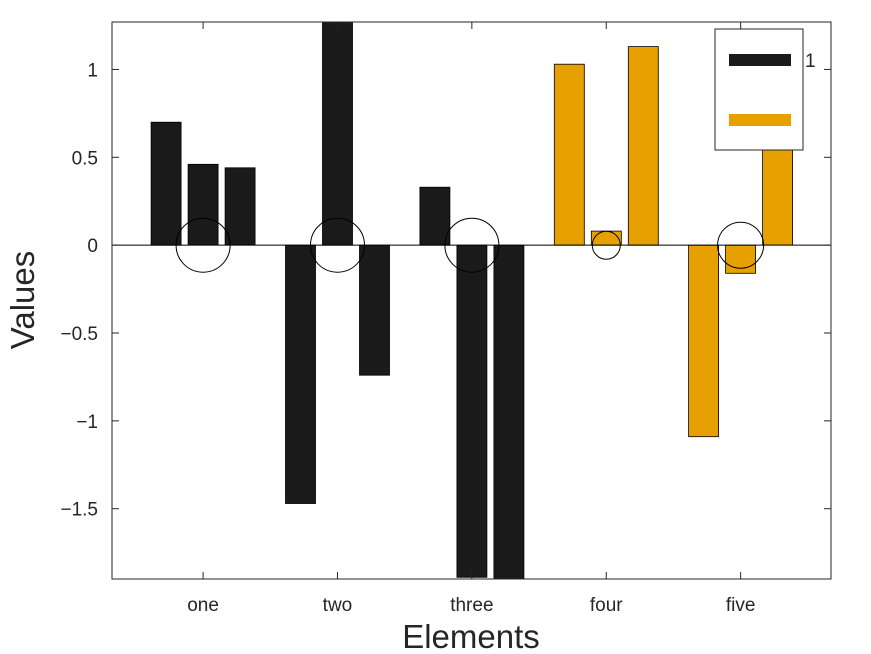  Describe the element at coordinates (92, 70) in the screenshot. I see `y-tick-label: 1` at that location.